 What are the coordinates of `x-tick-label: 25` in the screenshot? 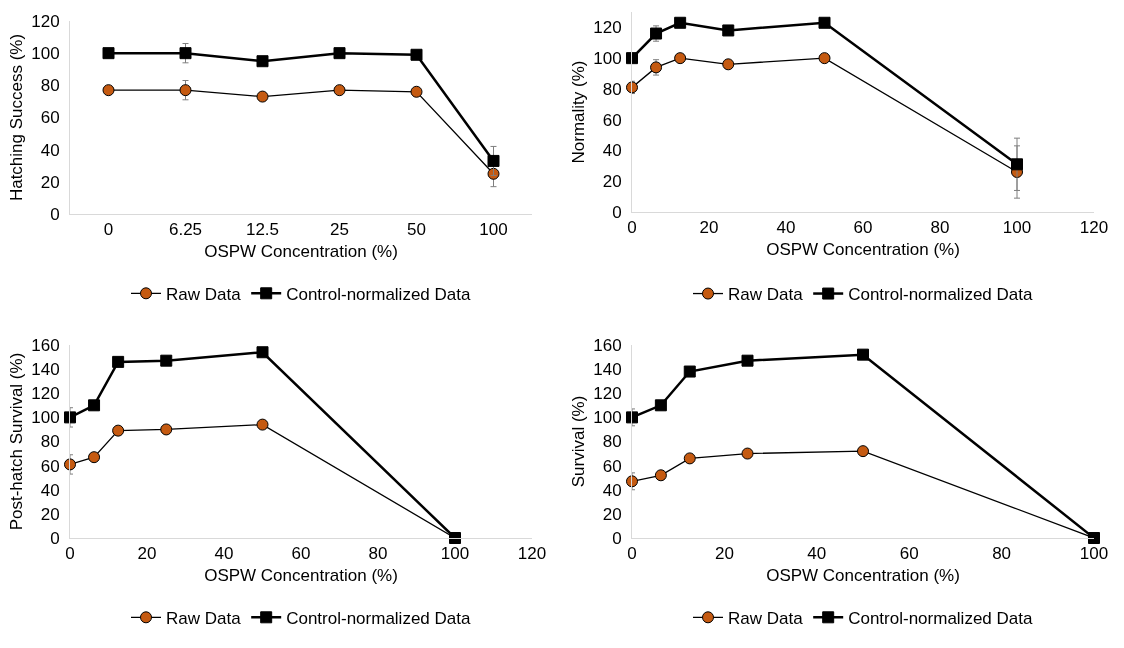 It's located at (339, 230).